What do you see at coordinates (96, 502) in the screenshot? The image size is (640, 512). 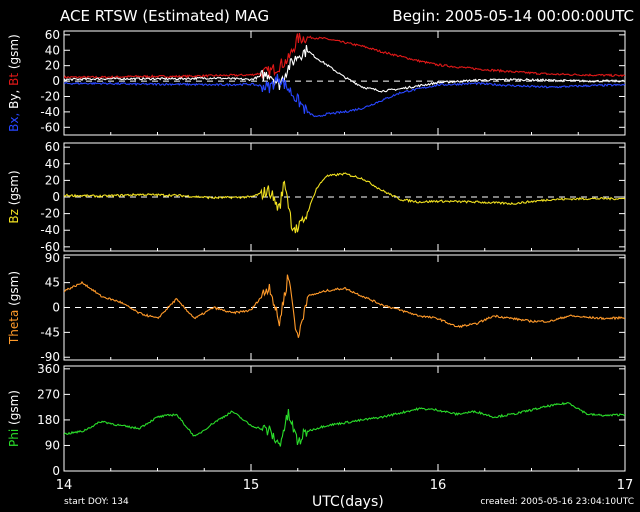 I see `start-doy: start DOY: 134` at bounding box center [96, 502].